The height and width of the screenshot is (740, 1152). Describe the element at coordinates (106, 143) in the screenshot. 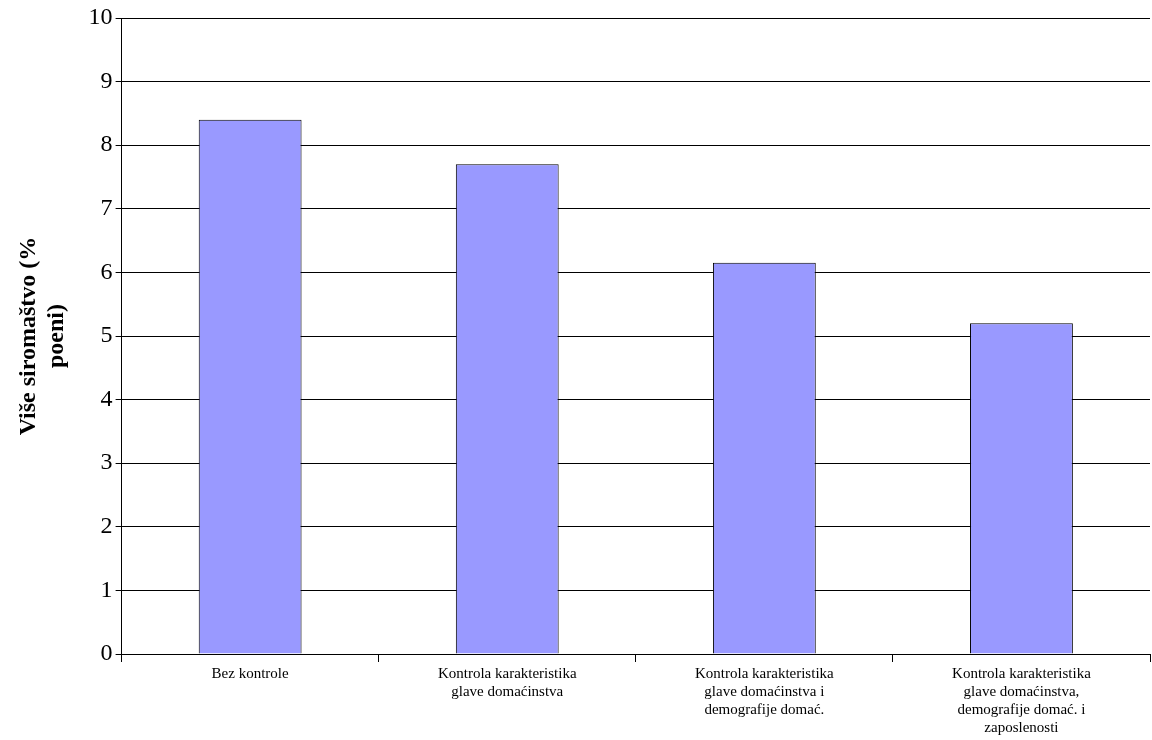

I see `y-tick-label: 8` at that location.